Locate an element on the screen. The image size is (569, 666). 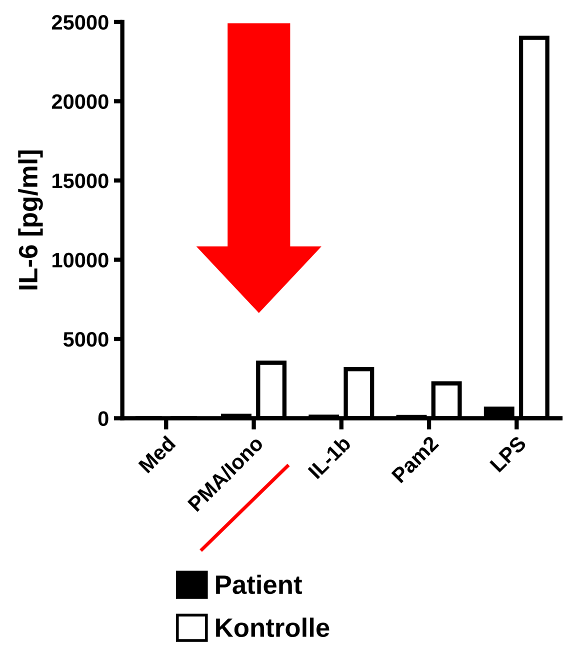
y-tick-label: 25000 is located at coordinates (80, 22).